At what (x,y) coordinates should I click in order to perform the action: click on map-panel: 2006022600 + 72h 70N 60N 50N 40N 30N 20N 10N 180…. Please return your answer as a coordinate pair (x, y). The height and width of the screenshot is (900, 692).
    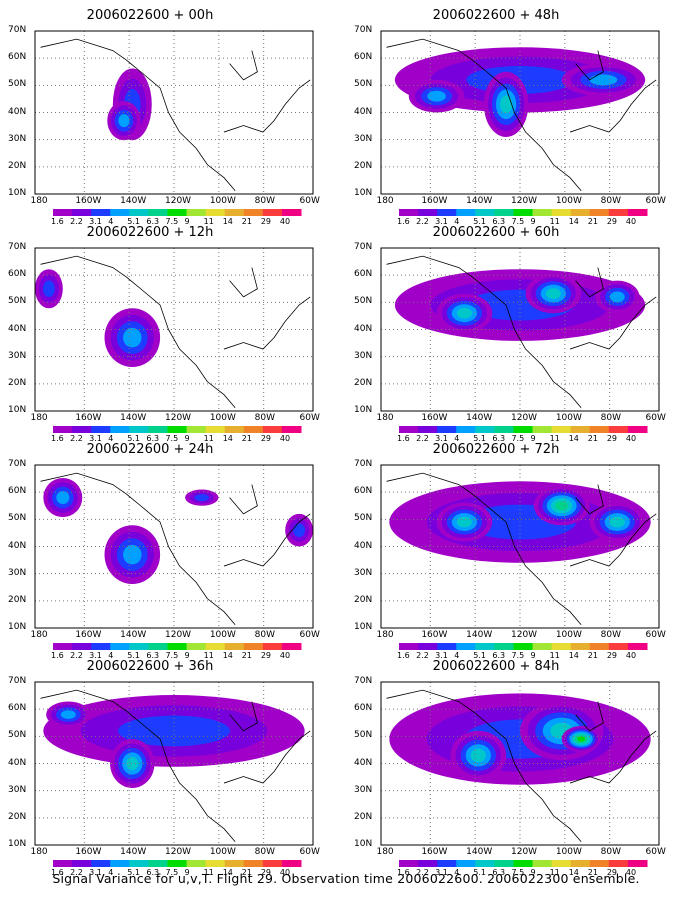
    Looking at the image, I should click on (506, 551).